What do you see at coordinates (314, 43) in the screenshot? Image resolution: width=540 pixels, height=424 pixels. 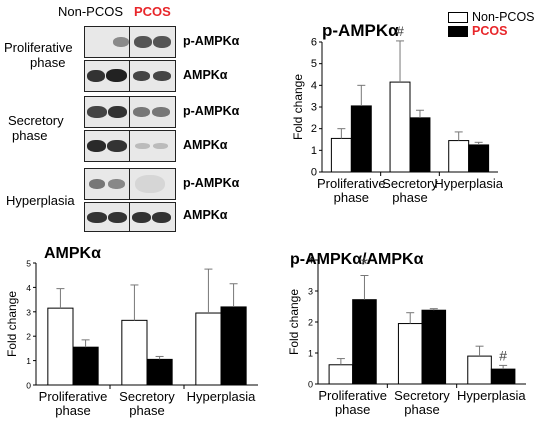 I see `y-tick-label: 6` at bounding box center [314, 43].